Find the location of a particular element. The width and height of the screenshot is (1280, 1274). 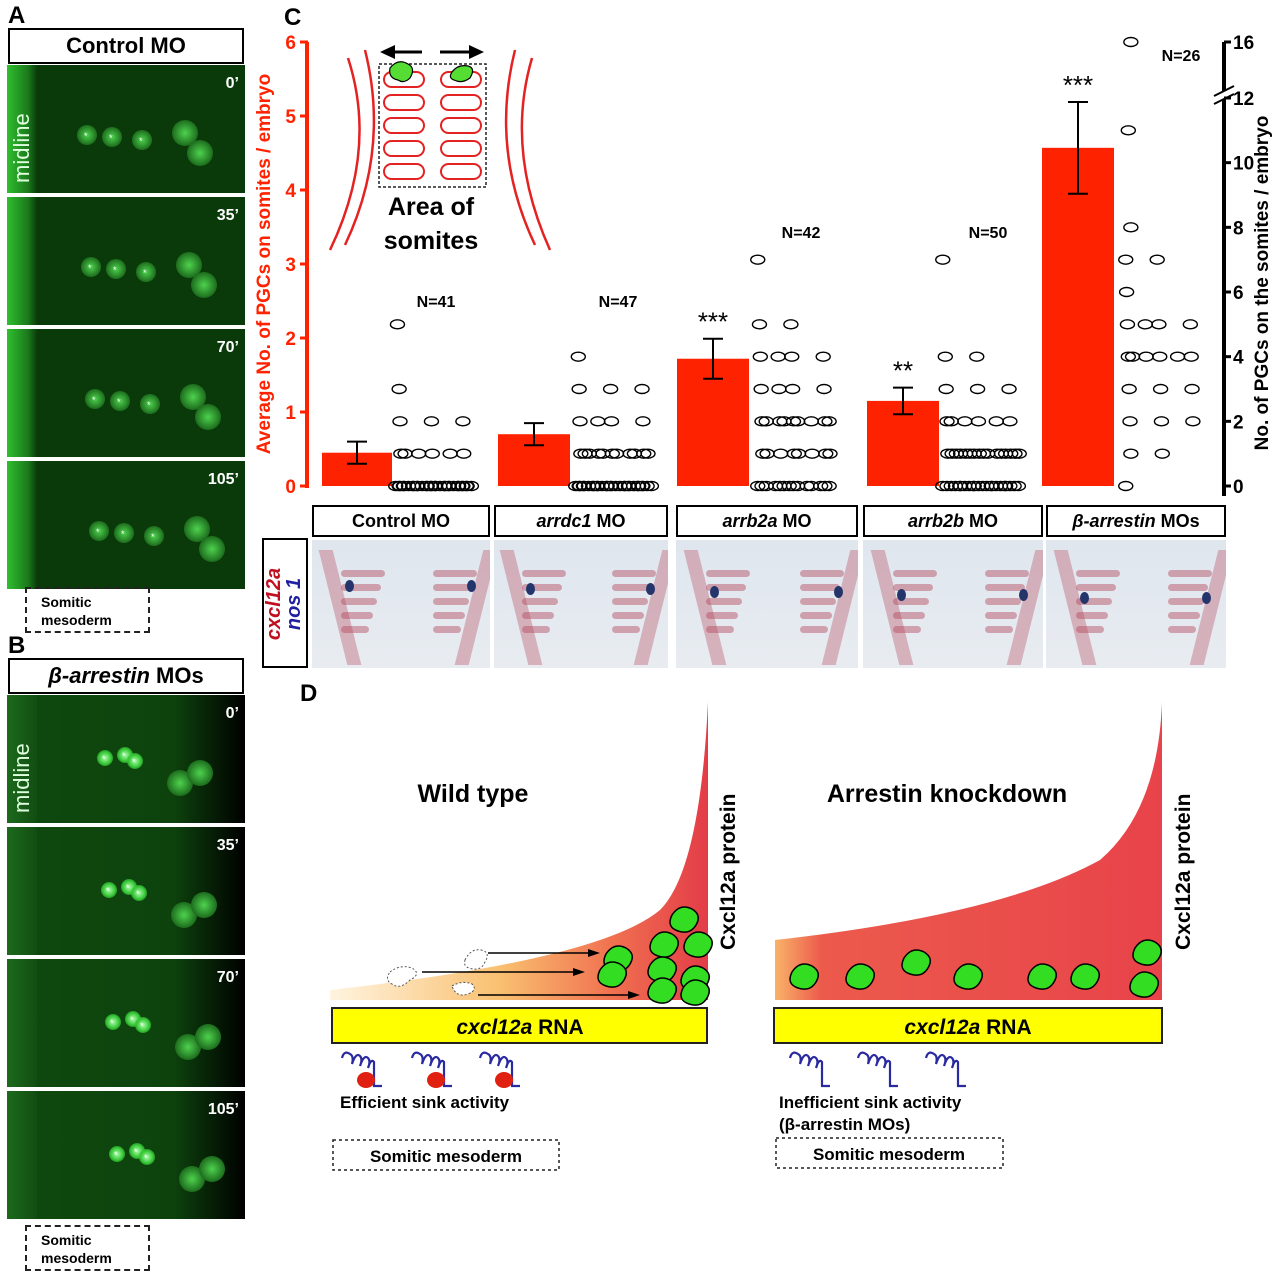

panel-b-footer-box: Somitic mesoderm is located at coordinates (87, 1248).